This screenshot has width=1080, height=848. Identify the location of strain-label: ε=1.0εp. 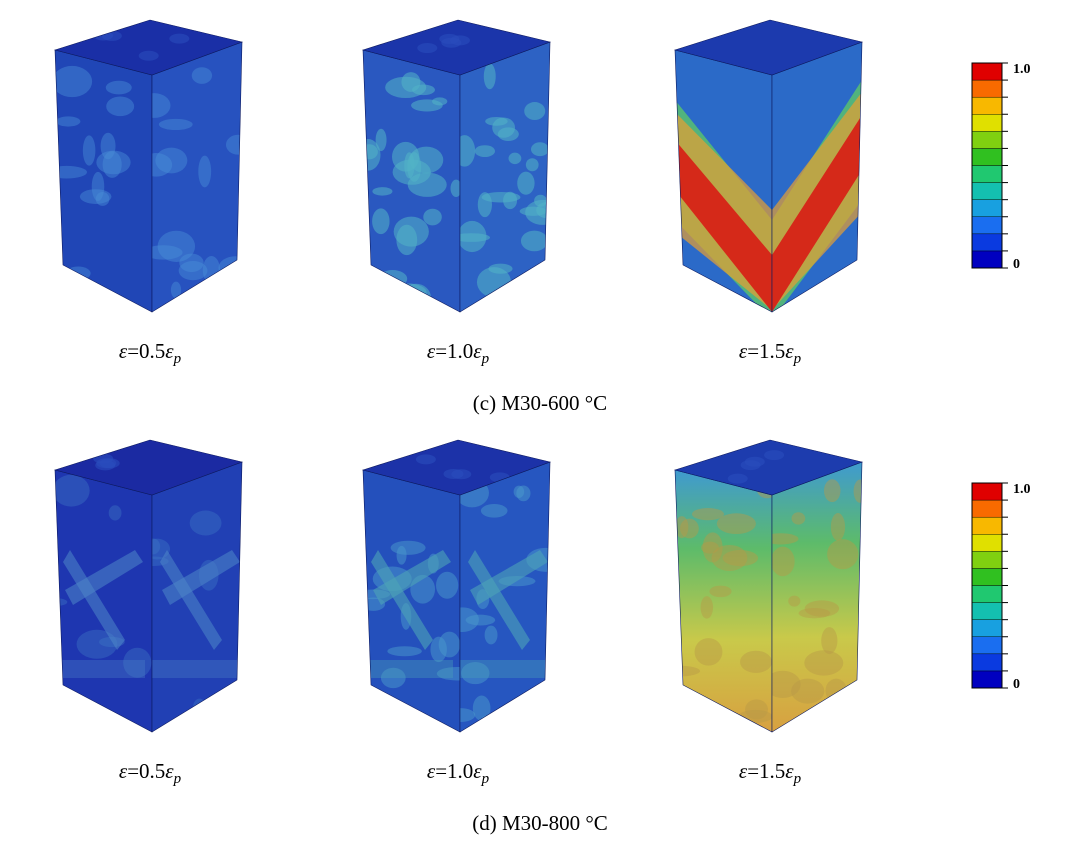
(458, 773).